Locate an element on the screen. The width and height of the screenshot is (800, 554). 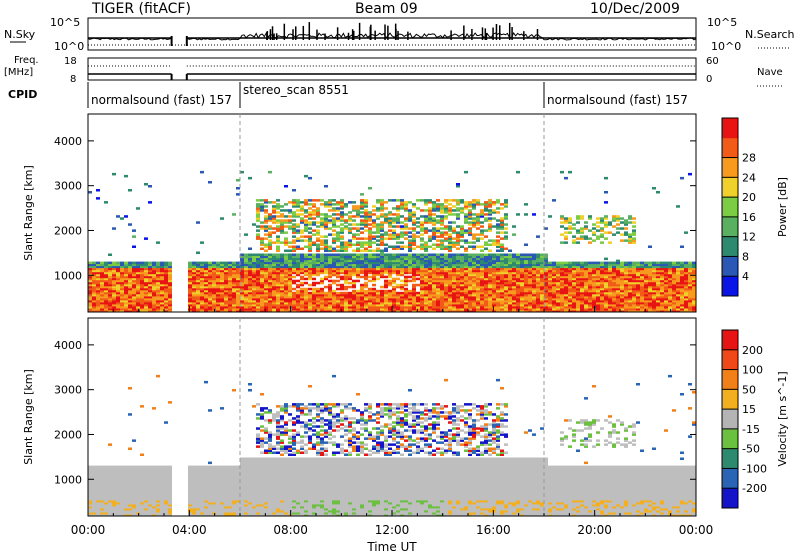
nsearch-tick-low: 10^0 is located at coordinates (726, 46).